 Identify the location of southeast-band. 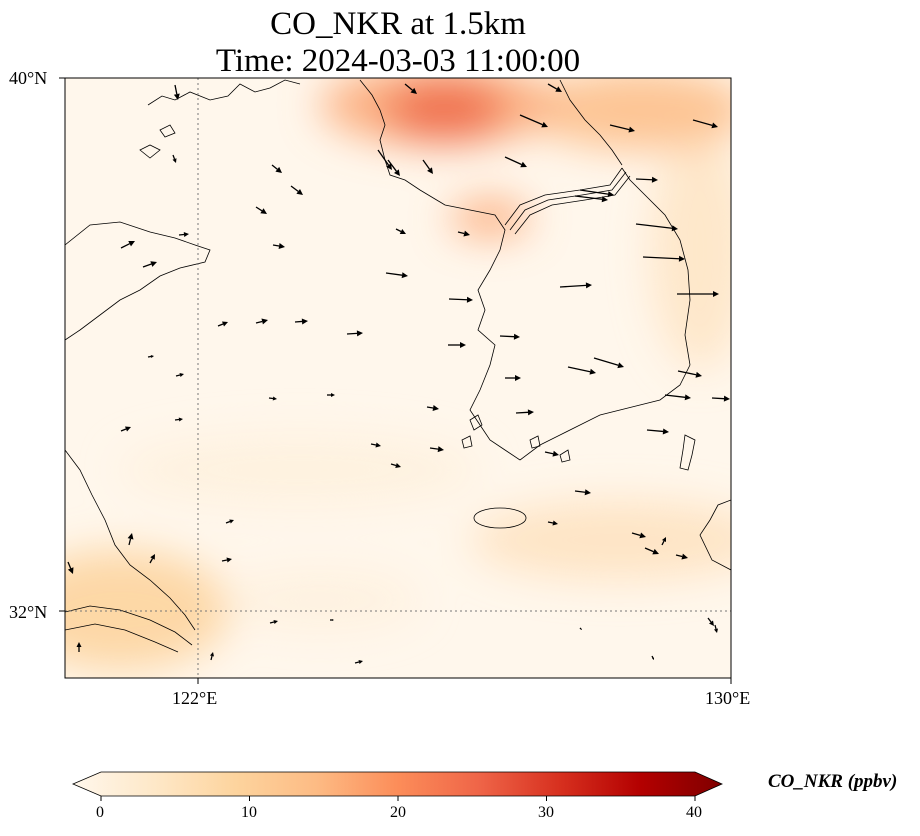
(600, 540).